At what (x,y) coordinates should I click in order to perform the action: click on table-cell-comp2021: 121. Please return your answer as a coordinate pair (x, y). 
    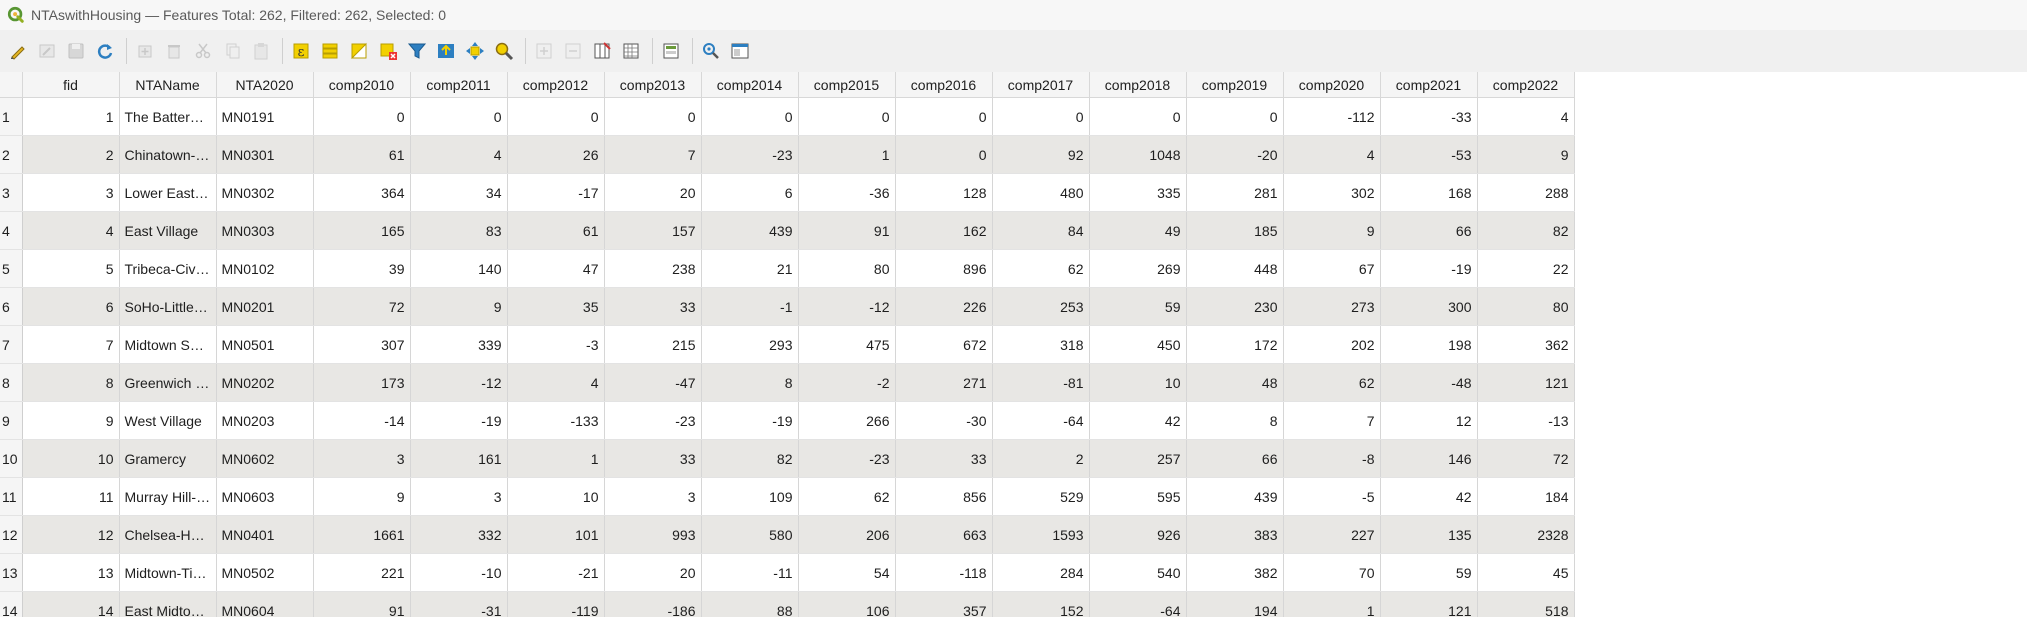
    Looking at the image, I should click on (1429, 604).